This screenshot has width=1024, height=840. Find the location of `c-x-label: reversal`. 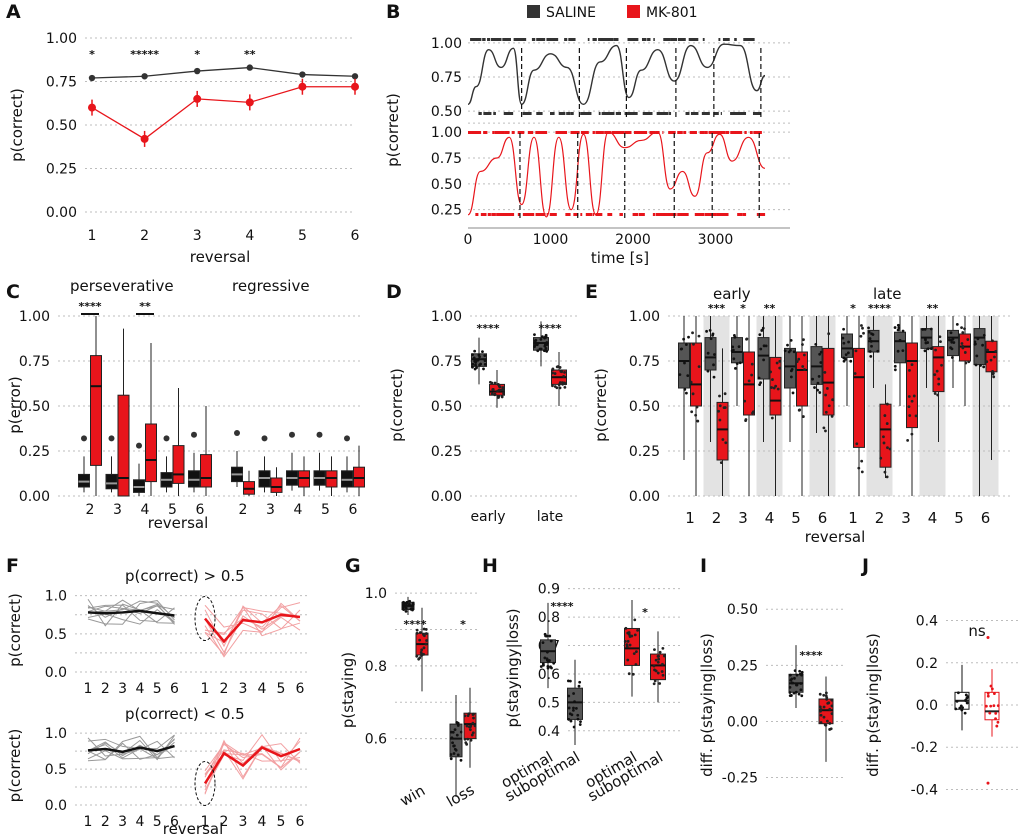

c-x-label: reversal is located at coordinates (178, 523).